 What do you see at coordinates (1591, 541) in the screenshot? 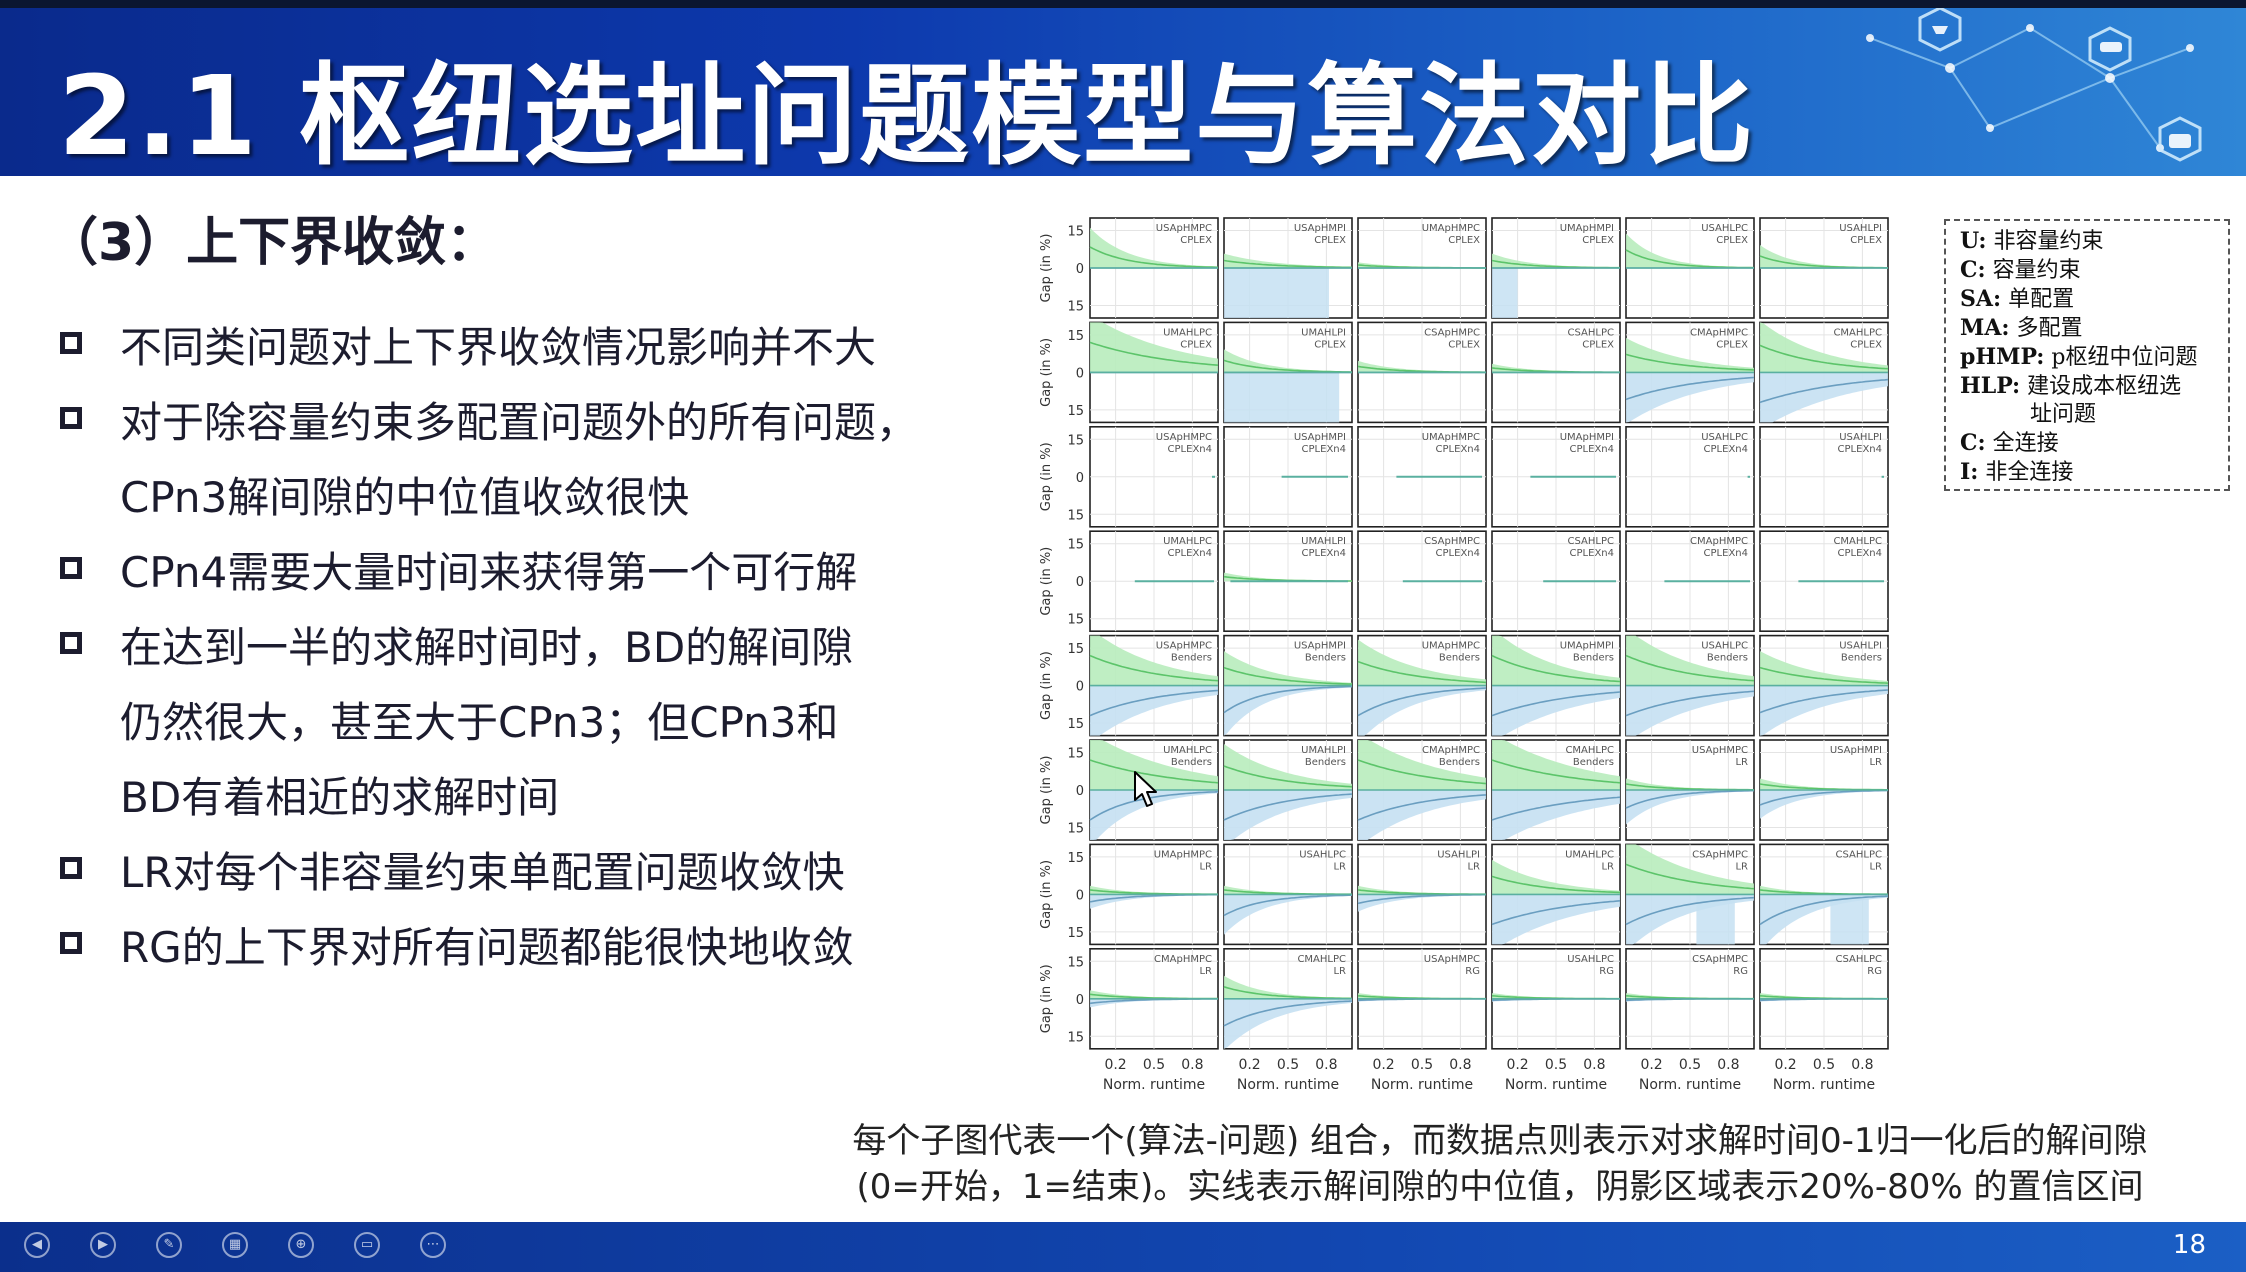
I see `panel-problem-label: CSAHLPC` at bounding box center [1591, 541].